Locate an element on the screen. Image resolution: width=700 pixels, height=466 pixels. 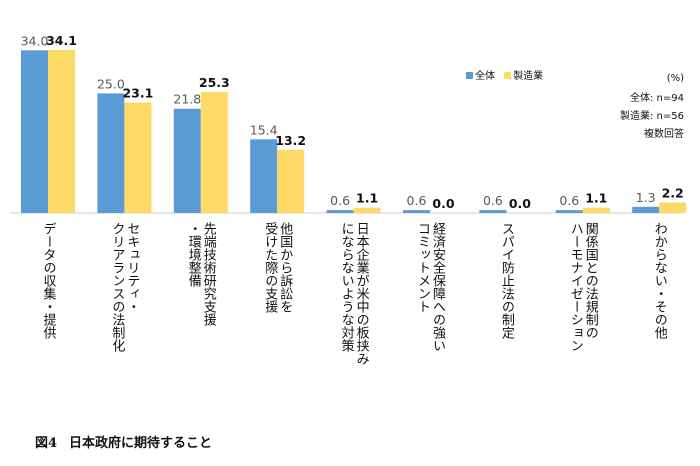
value-label-all-7: 0.6 is located at coordinates (569, 200).